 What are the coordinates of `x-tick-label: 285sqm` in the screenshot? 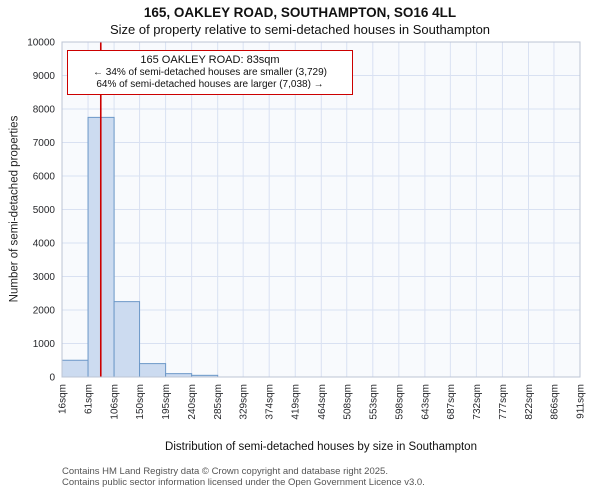 It's located at (218, 402).